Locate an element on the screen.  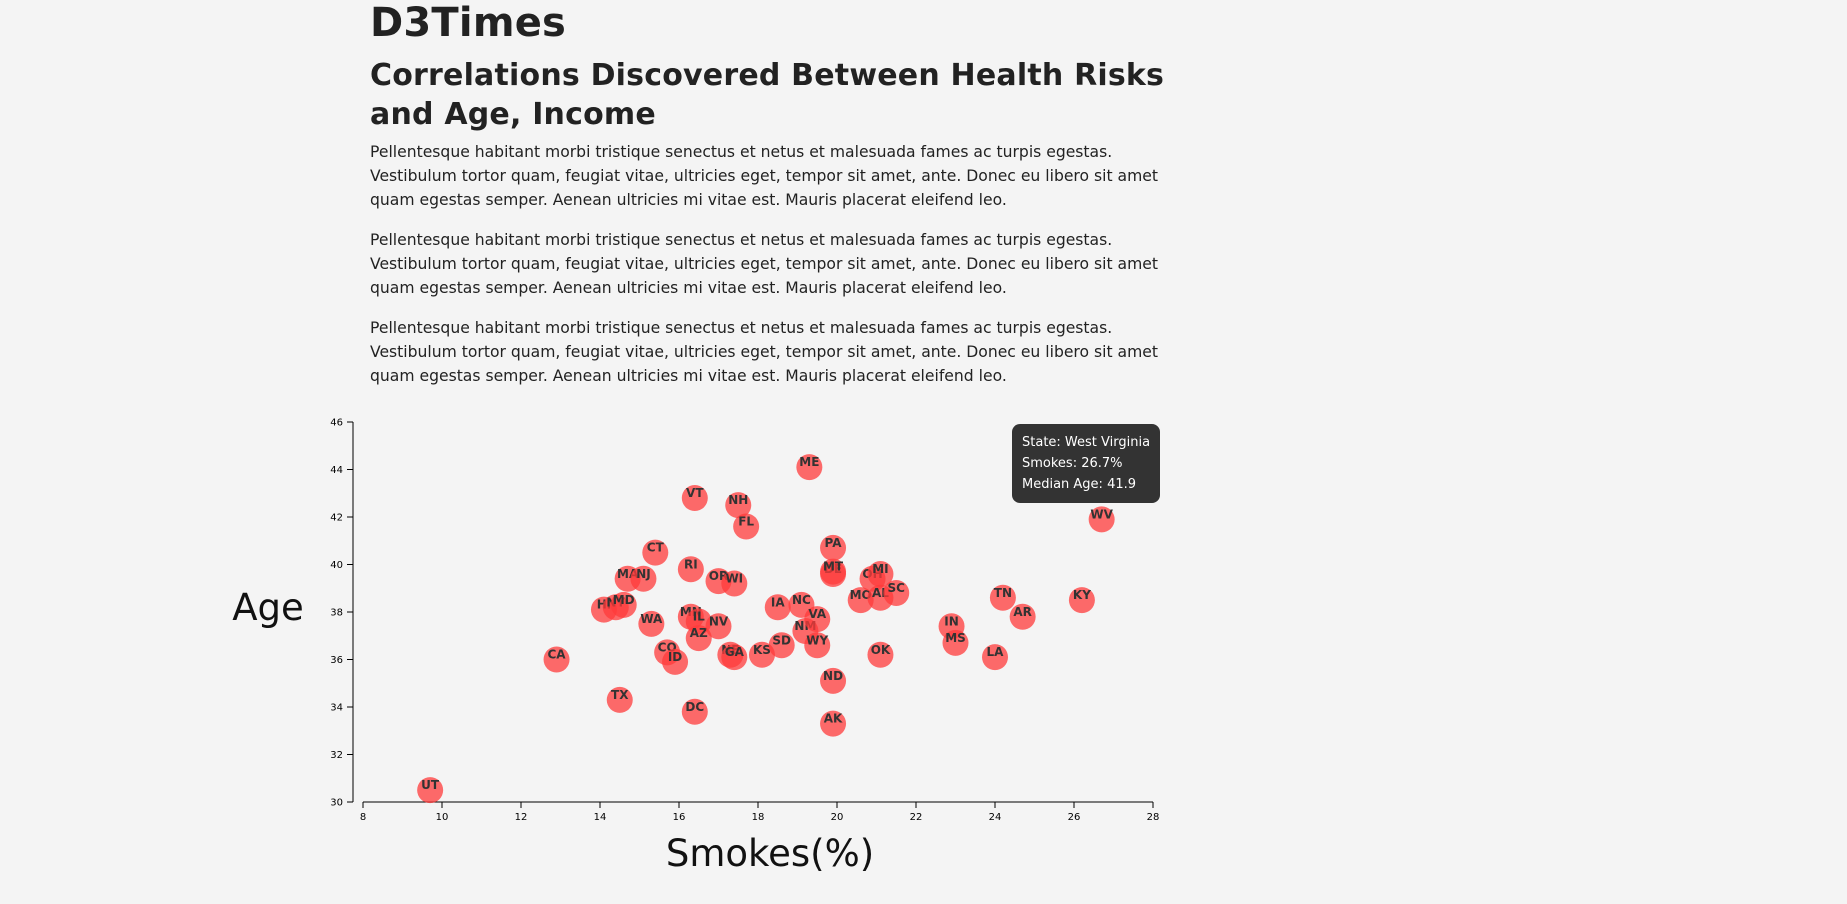
data-point-label: WY is located at coordinates (817, 640).